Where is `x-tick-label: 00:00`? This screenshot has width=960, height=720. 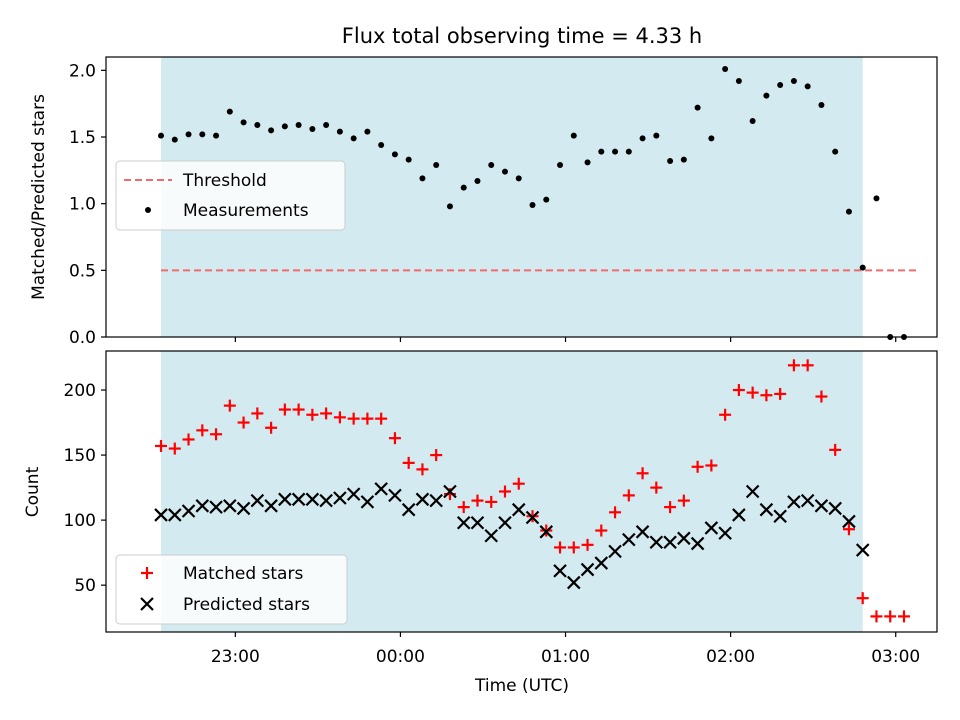
x-tick-label: 00:00 is located at coordinates (400, 657).